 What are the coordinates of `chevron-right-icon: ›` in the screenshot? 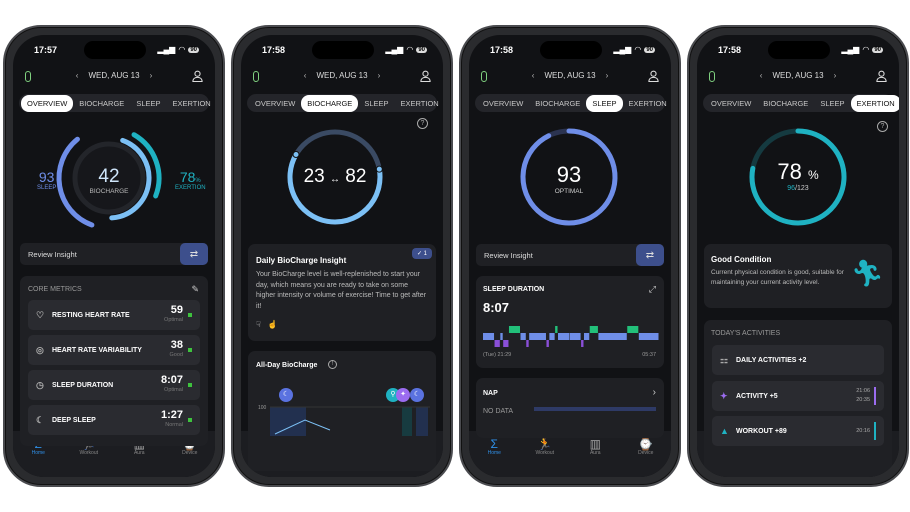 It's located at (654, 392).